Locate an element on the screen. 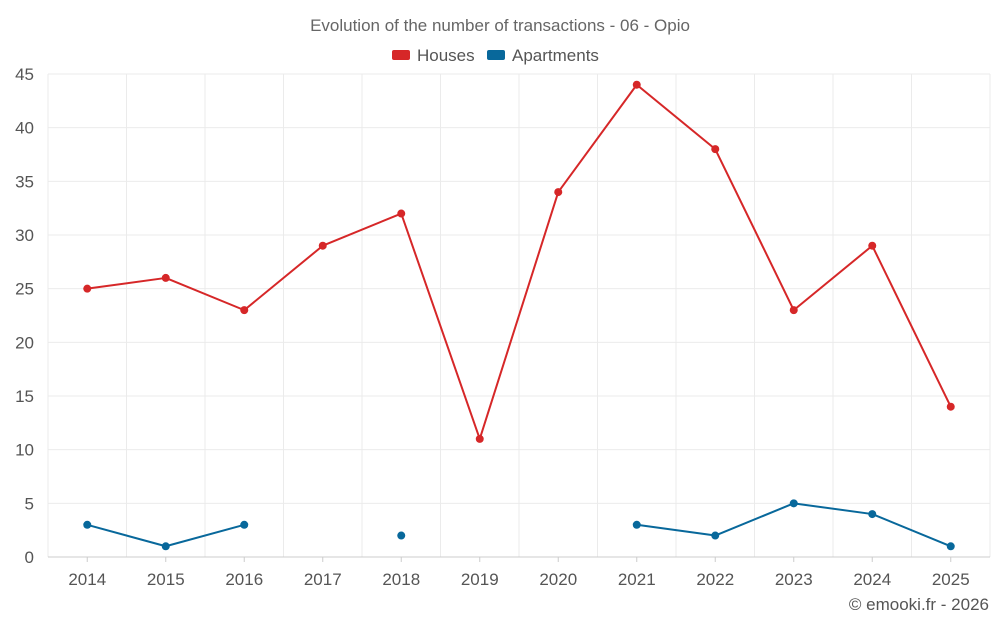 This screenshot has height=625, width=1000. x-tick-label: 2016 is located at coordinates (244, 579).